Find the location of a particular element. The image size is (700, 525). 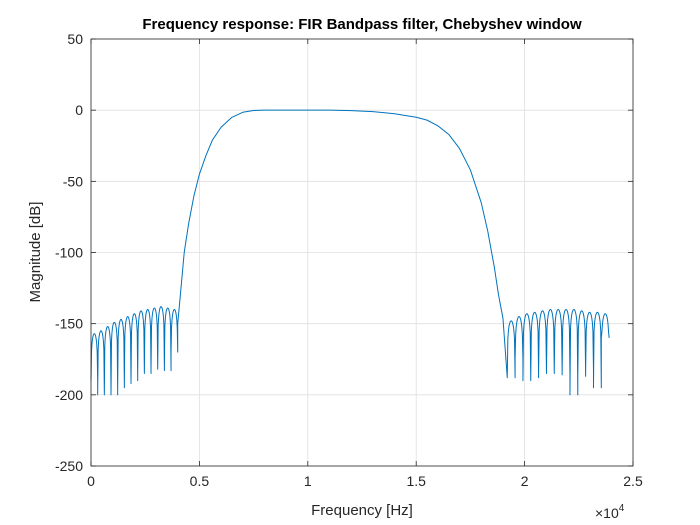

y-tick-label: -250 is located at coordinates (69, 466).